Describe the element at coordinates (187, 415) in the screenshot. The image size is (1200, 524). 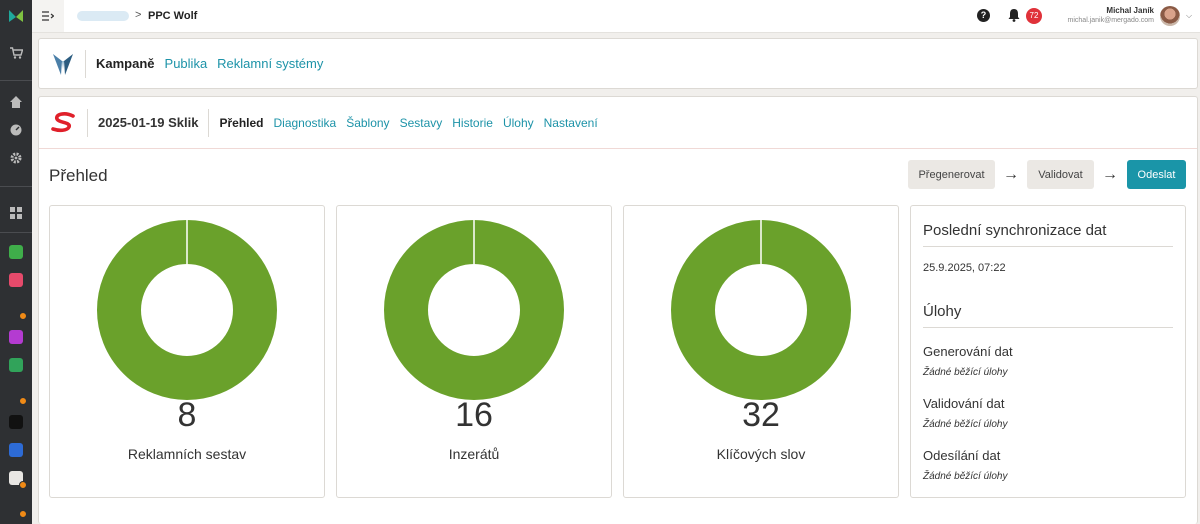
I see `stat-value: 8` at that location.